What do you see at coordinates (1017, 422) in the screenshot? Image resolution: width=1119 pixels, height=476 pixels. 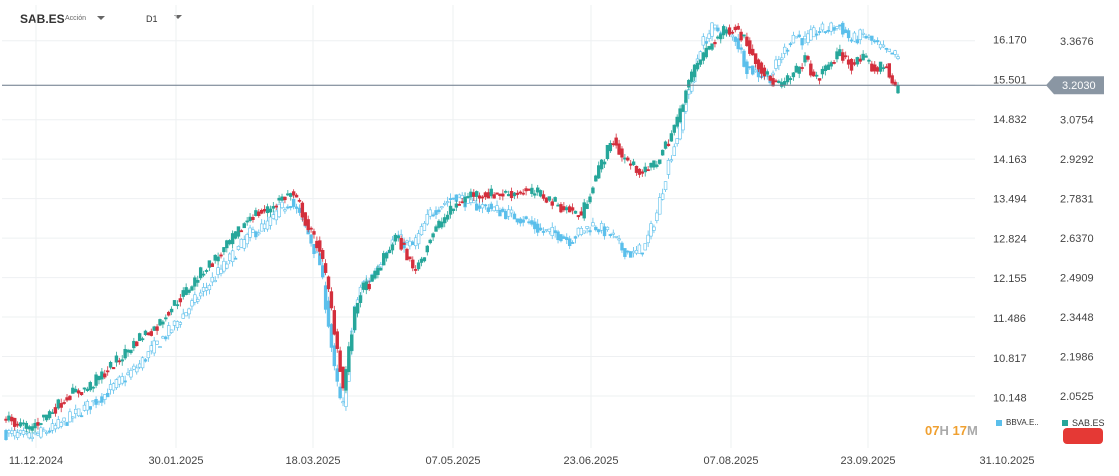 I see `legend-item-bbva: BBVA.E..` at bounding box center [1017, 422].